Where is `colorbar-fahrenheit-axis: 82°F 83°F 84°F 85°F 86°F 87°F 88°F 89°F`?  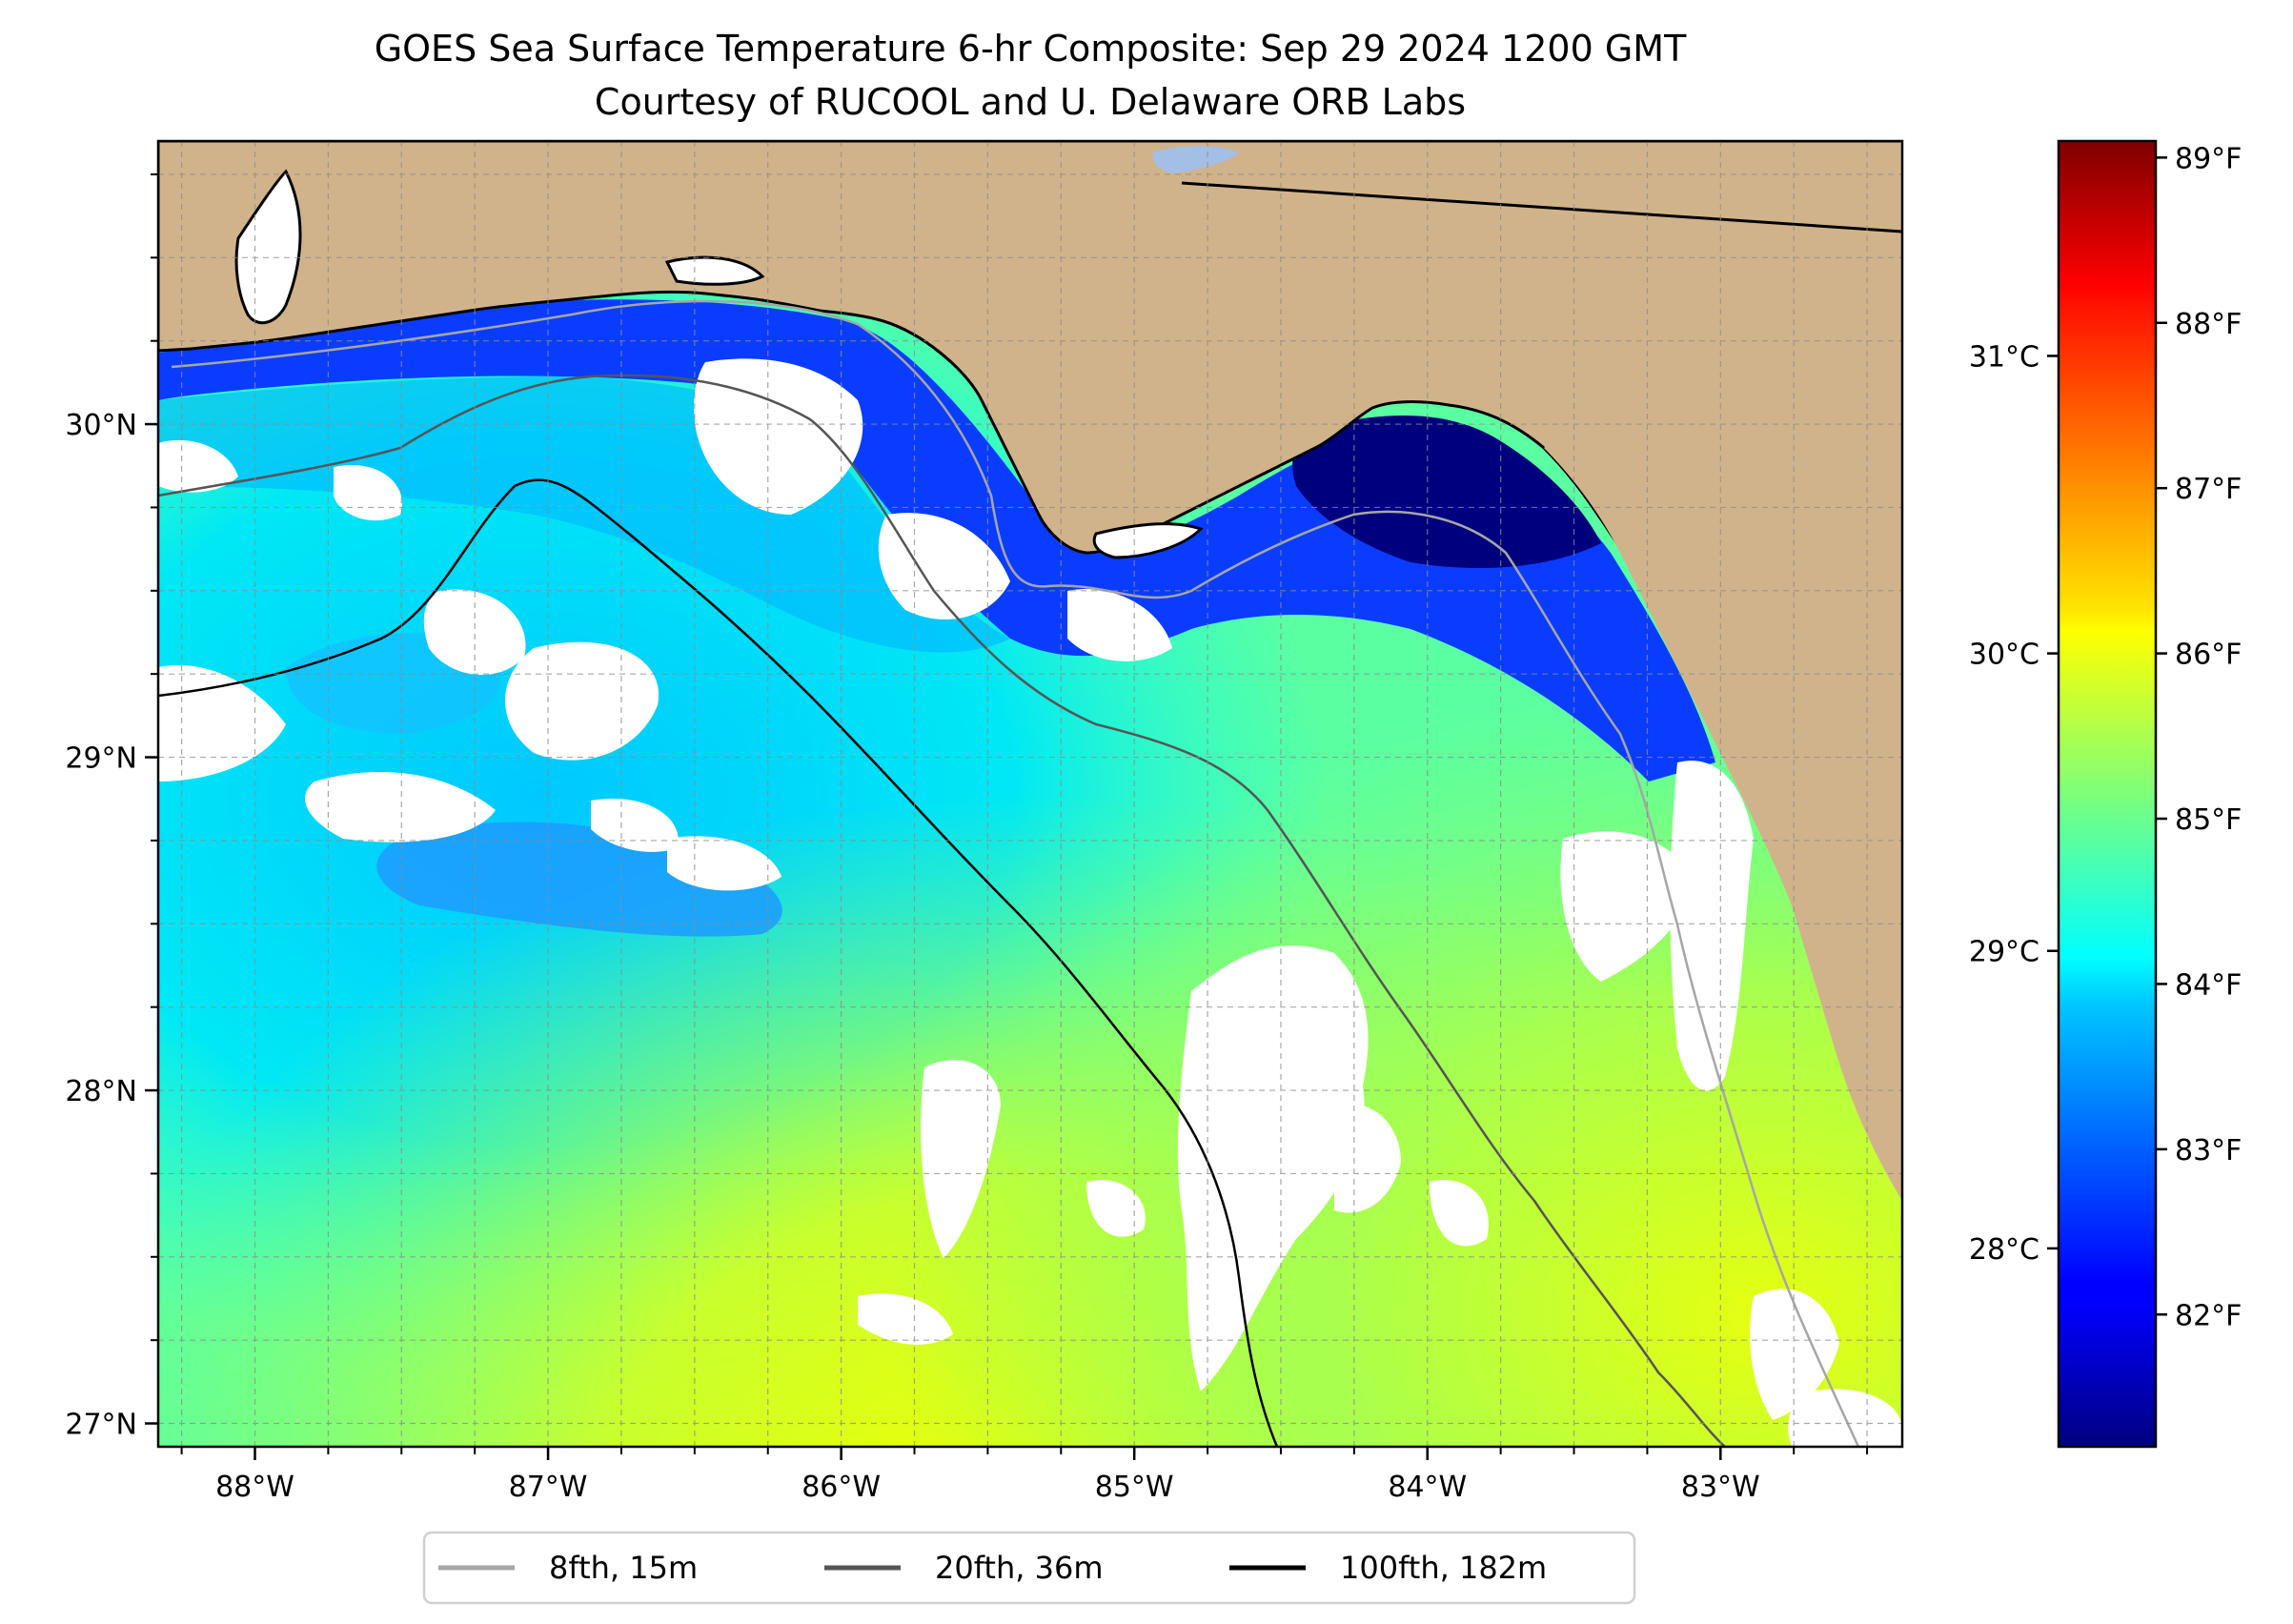 colorbar-fahrenheit-axis: 82°F 83°F 84°F 85°F 86°F 87°F 88°F 89°F is located at coordinates (2199, 737).